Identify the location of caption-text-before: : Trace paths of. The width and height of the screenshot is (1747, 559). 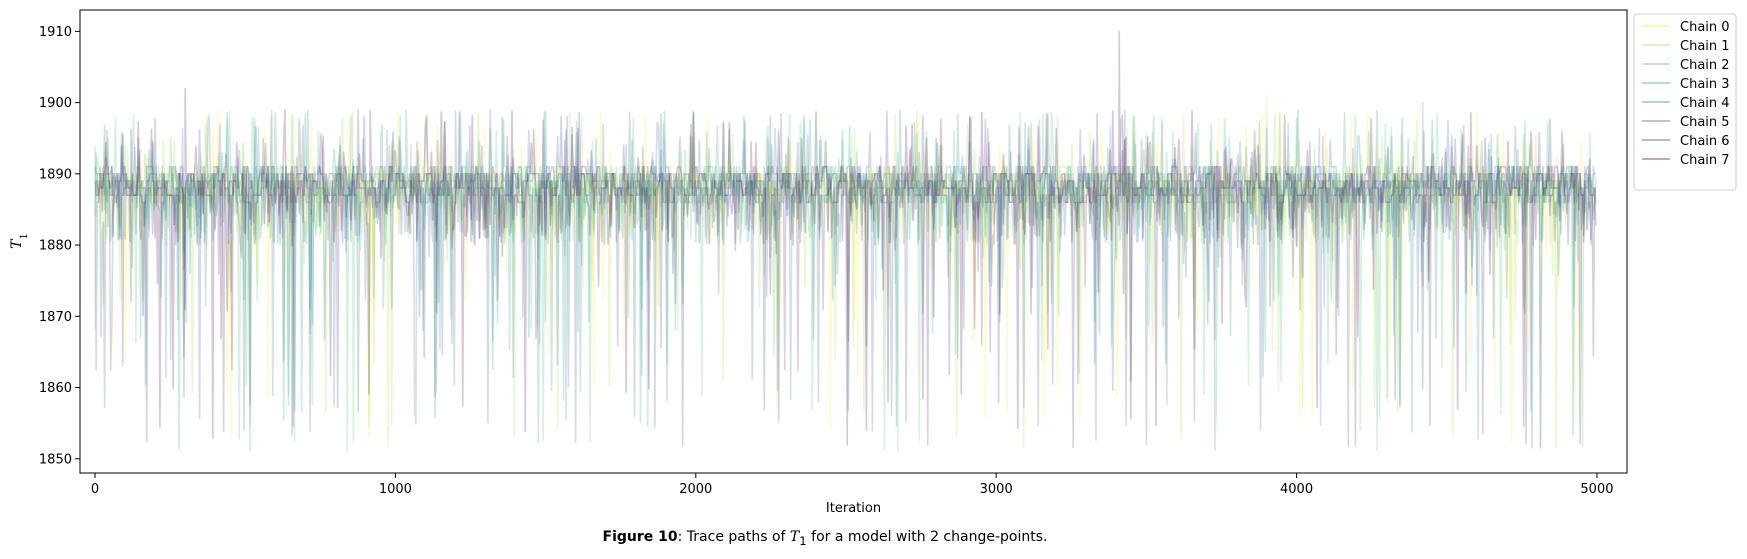
(733, 537).